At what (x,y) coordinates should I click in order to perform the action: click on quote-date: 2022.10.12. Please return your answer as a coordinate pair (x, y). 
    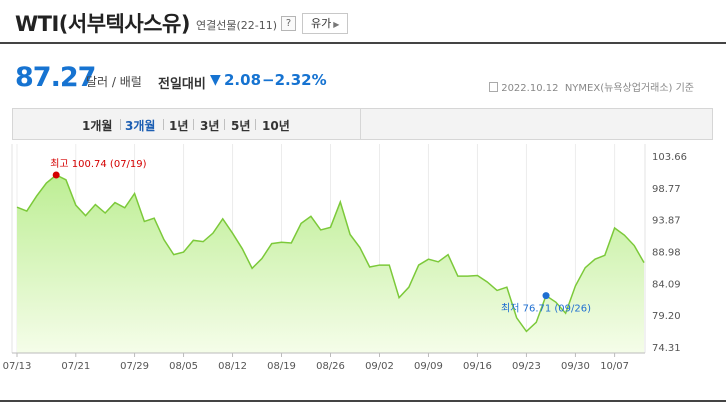
    Looking at the image, I should click on (530, 88).